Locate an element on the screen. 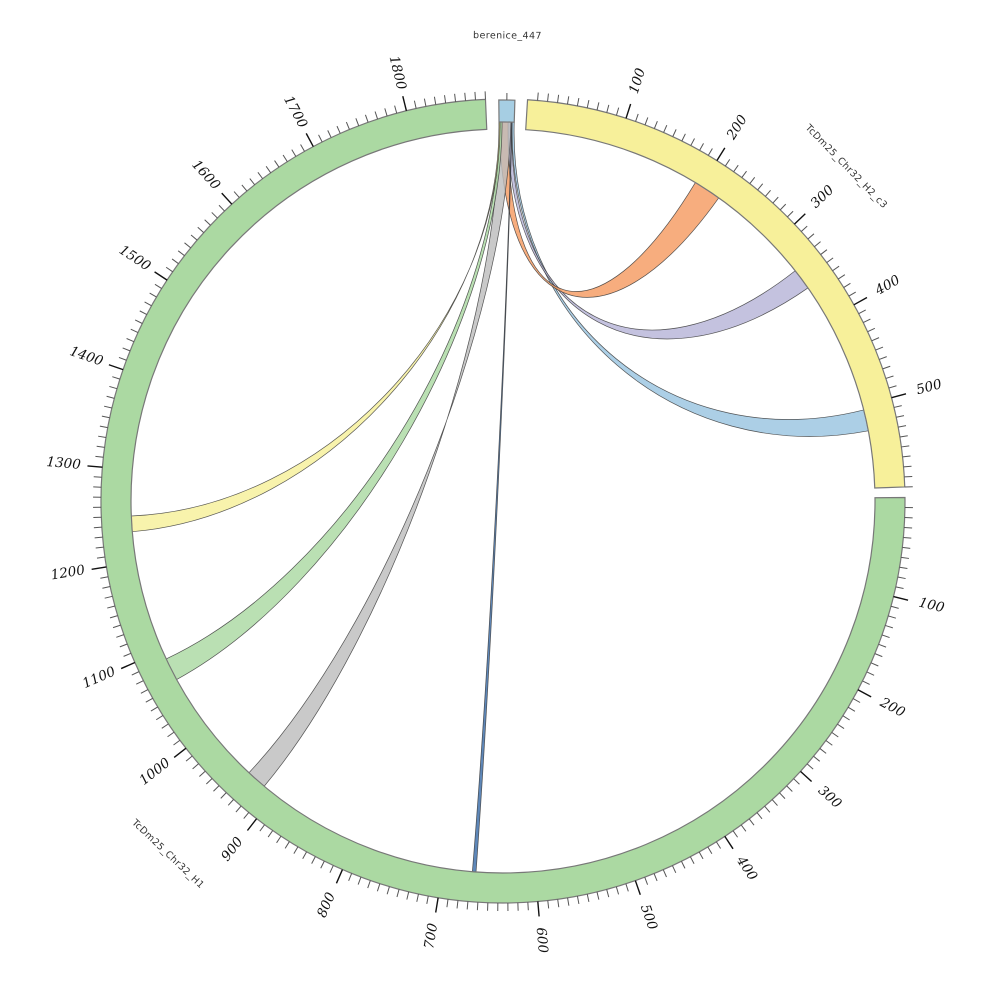  tick-label: 200 is located at coordinates (893, 707).